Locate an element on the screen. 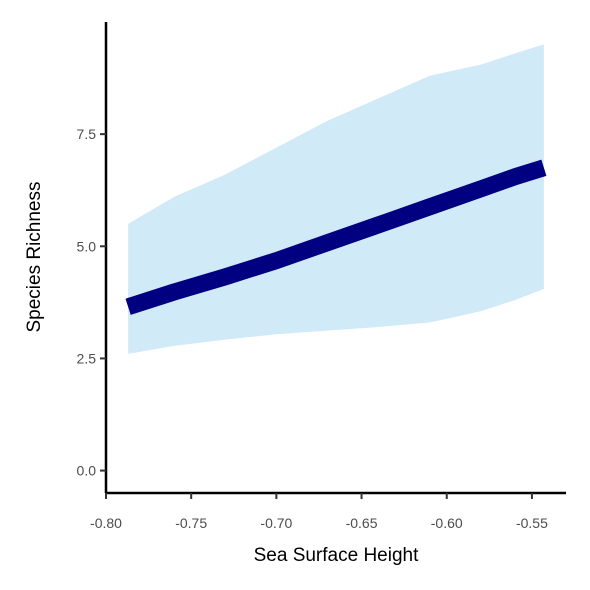 The width and height of the screenshot is (590, 590). x-tick-label: -0.65 is located at coordinates (362, 523).